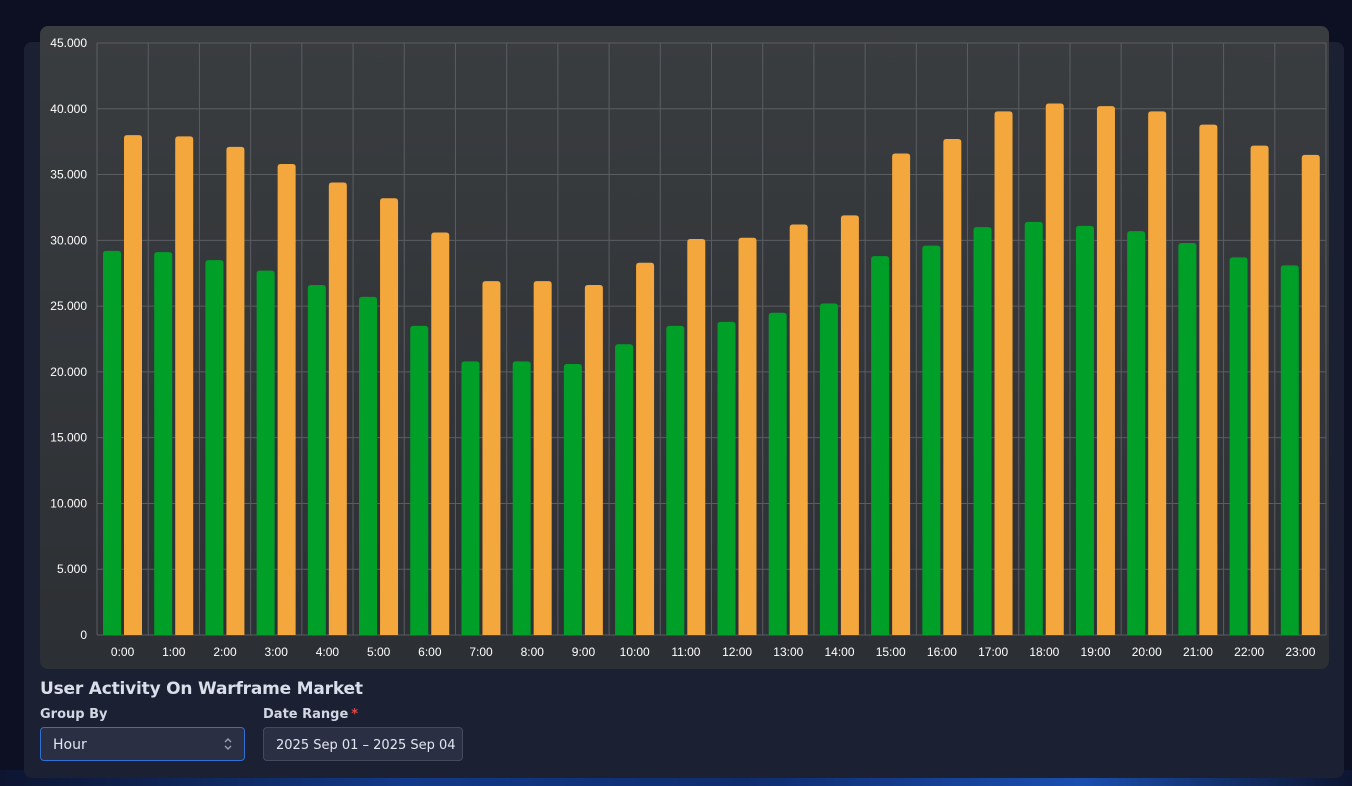 The image size is (1352, 786). I want to click on date-range-label: Date Range *, so click(310, 714).